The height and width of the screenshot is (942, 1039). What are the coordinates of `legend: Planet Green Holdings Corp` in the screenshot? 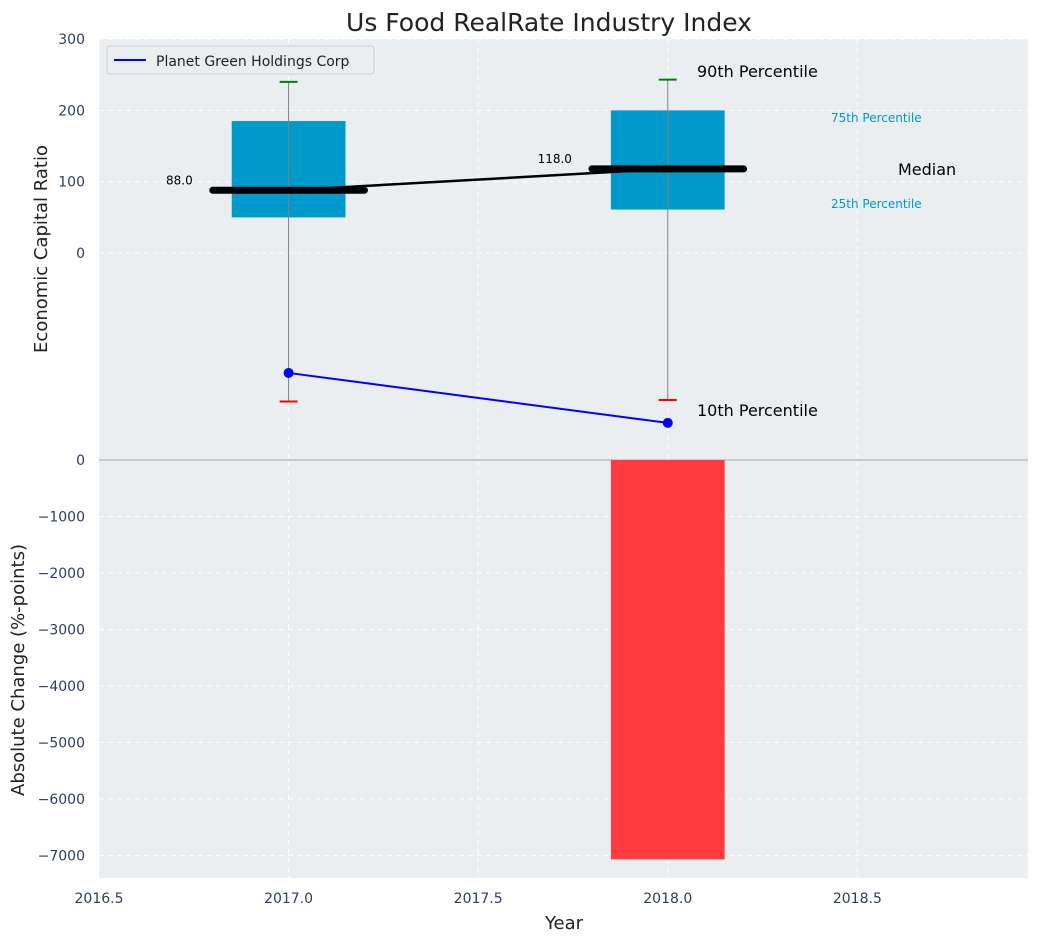 It's located at (240, 60).